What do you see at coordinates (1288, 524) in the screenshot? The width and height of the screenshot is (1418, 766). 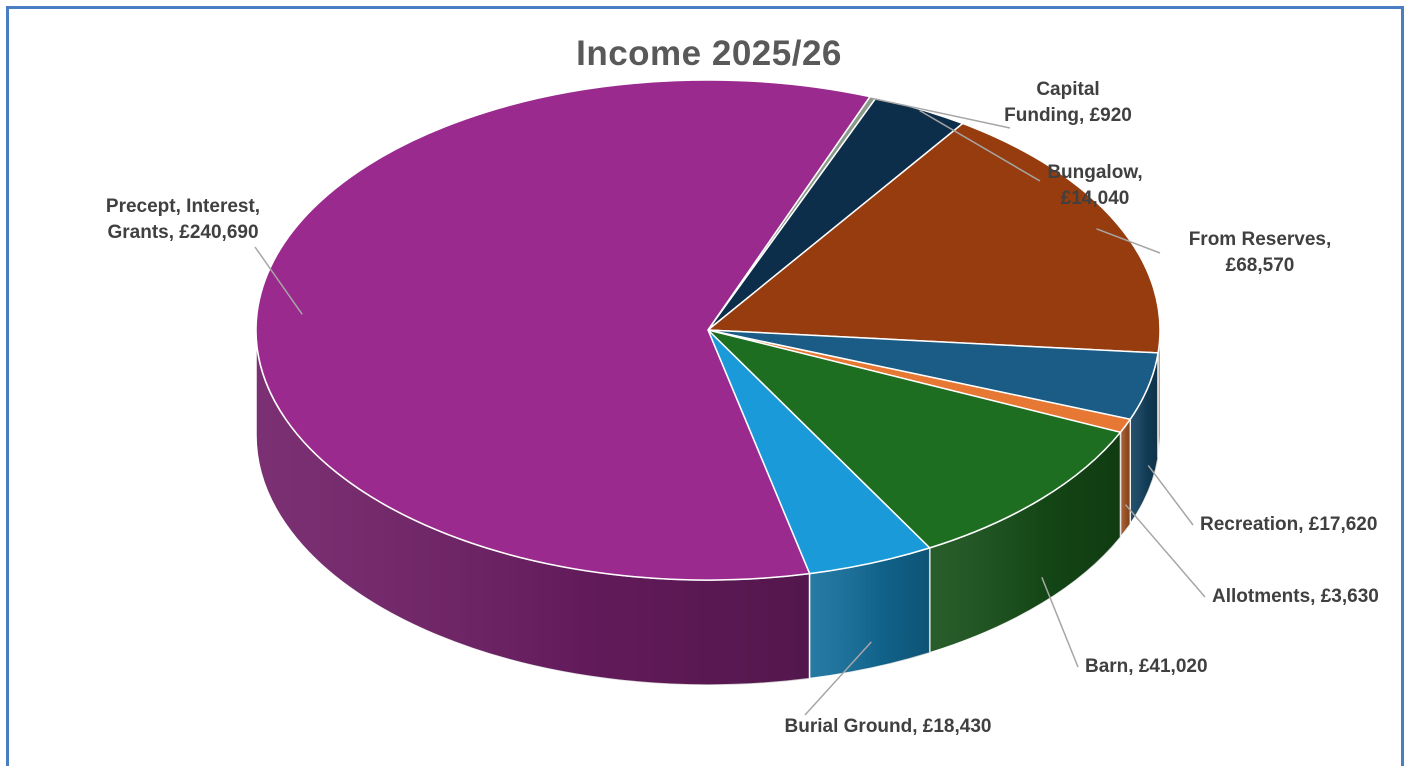 I see `data-label-recreation: Recreation, £17,620` at bounding box center [1288, 524].